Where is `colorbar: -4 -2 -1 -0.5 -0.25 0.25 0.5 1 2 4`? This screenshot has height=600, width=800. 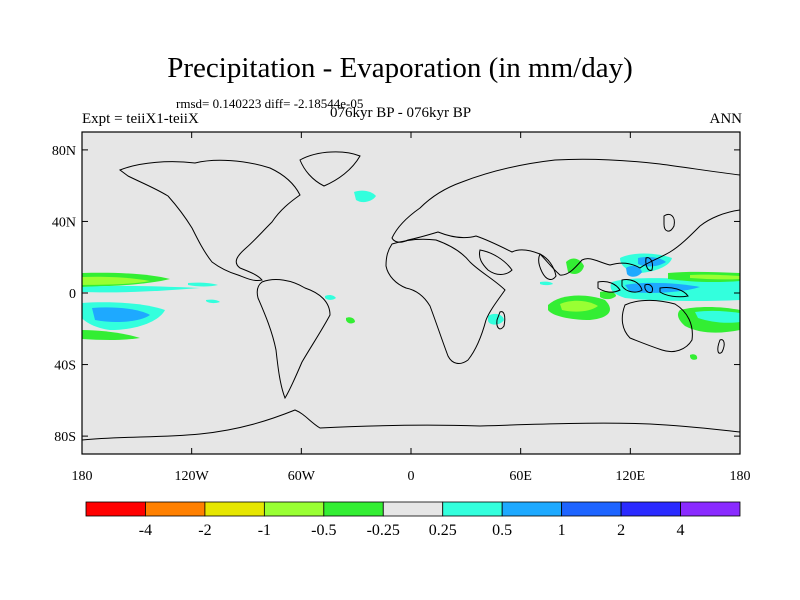 colorbar: -4 -2 -1 -0.5 -0.25 0.25 0.5 1 2 4 is located at coordinates (413, 520).